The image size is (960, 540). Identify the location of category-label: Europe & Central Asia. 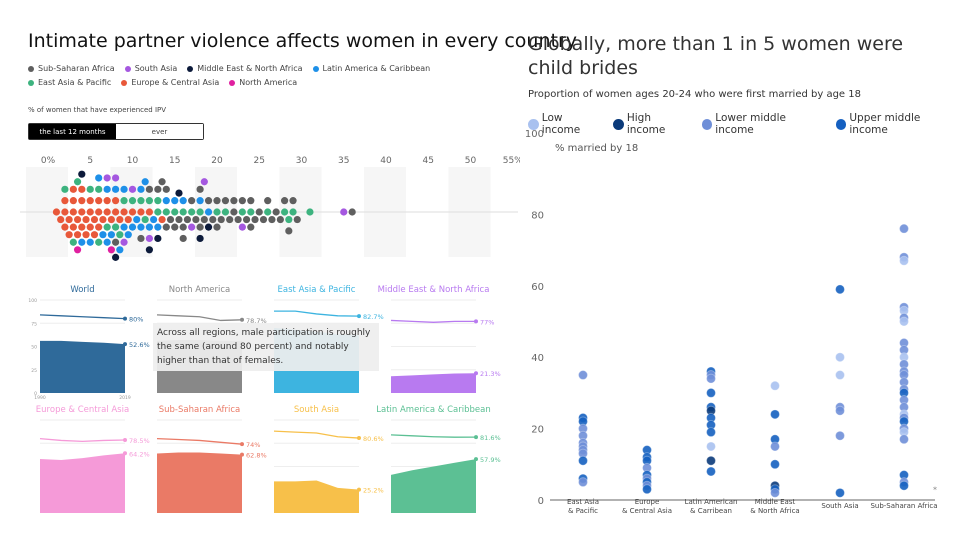
(647, 506).